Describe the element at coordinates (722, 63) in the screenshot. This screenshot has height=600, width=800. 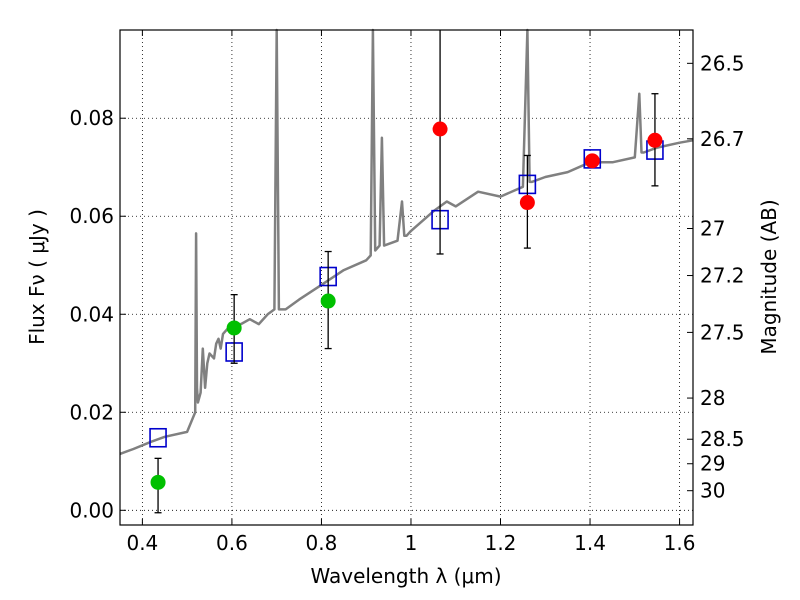
I see `mag-tick-label: 26.5` at that location.